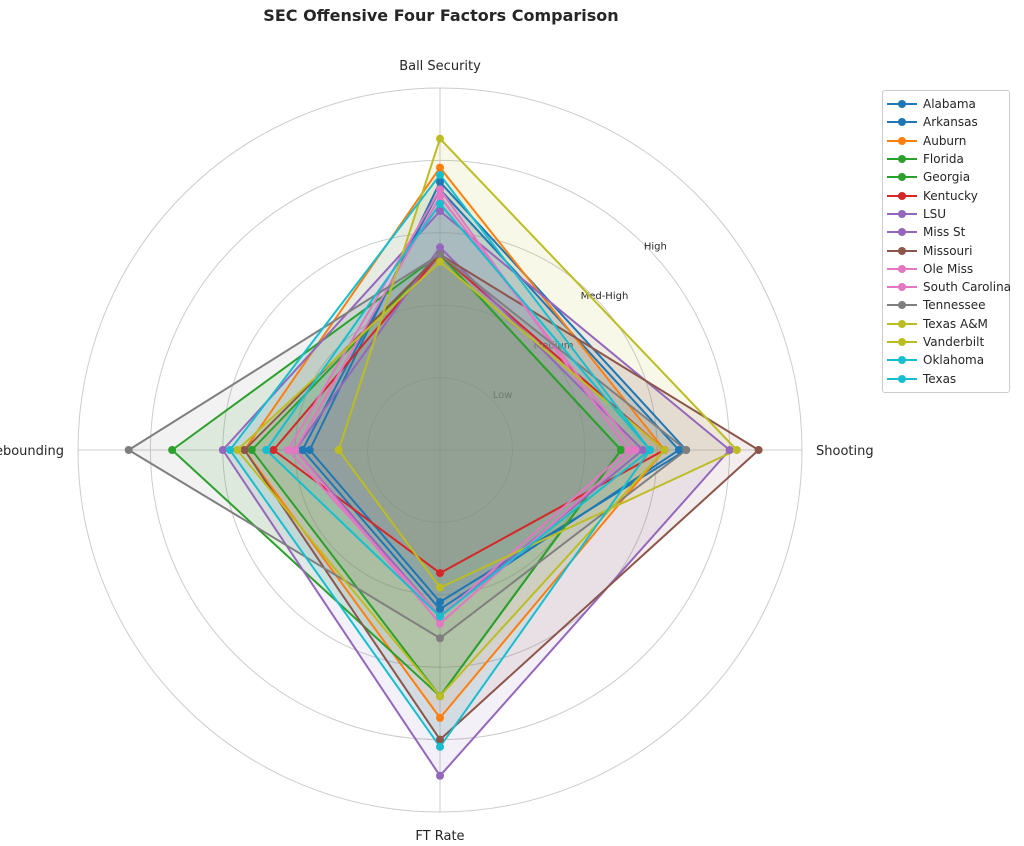  I want to click on ring-label: High, so click(655, 247).